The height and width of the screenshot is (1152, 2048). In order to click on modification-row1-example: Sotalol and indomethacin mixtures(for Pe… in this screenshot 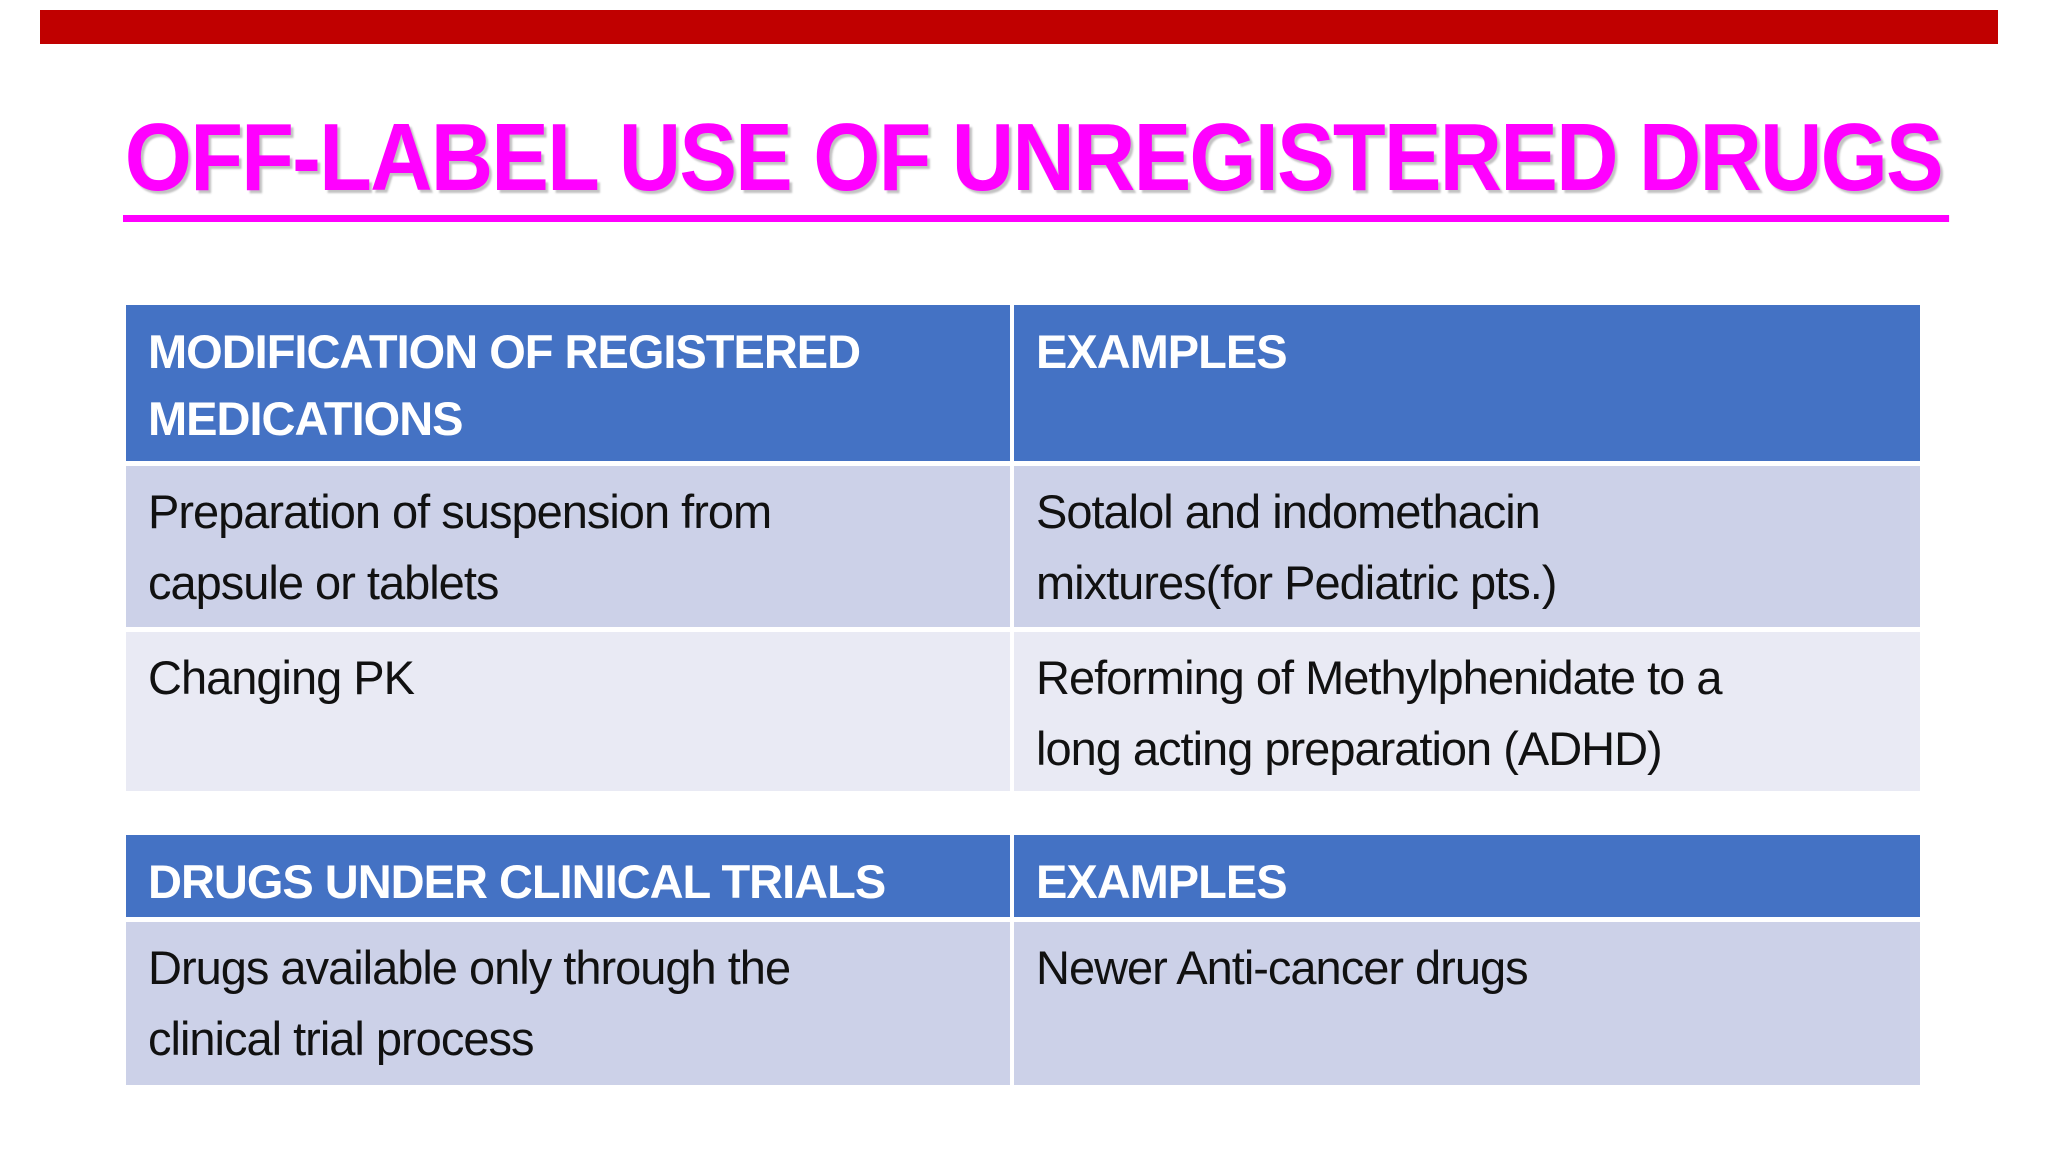, I will do `click(1467, 546)`.